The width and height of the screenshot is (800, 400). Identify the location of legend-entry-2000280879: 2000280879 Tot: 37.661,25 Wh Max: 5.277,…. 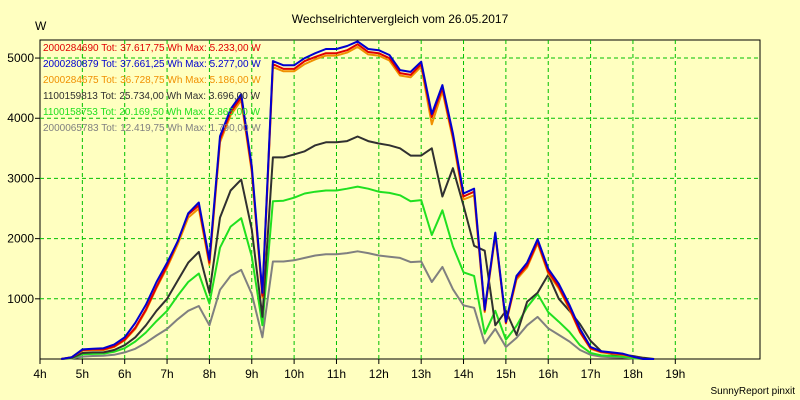
(152, 64).